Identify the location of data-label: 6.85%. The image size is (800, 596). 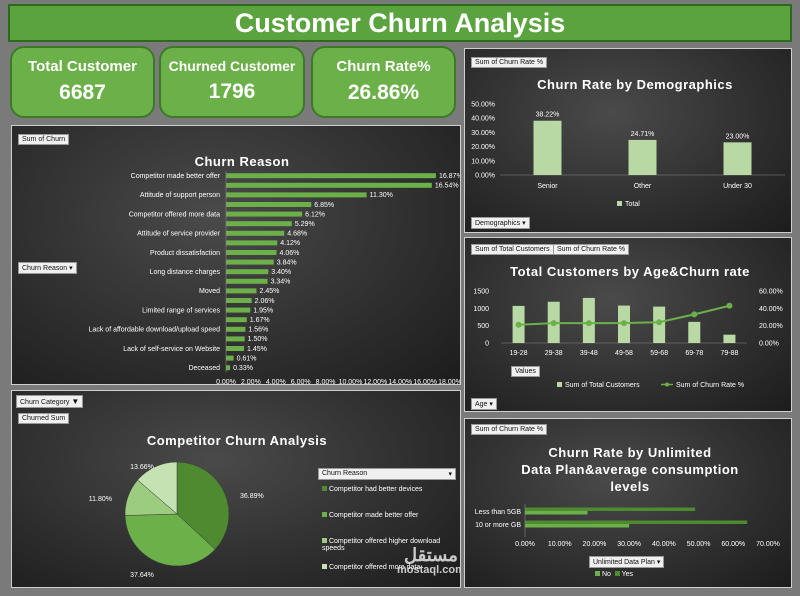
(324, 205).